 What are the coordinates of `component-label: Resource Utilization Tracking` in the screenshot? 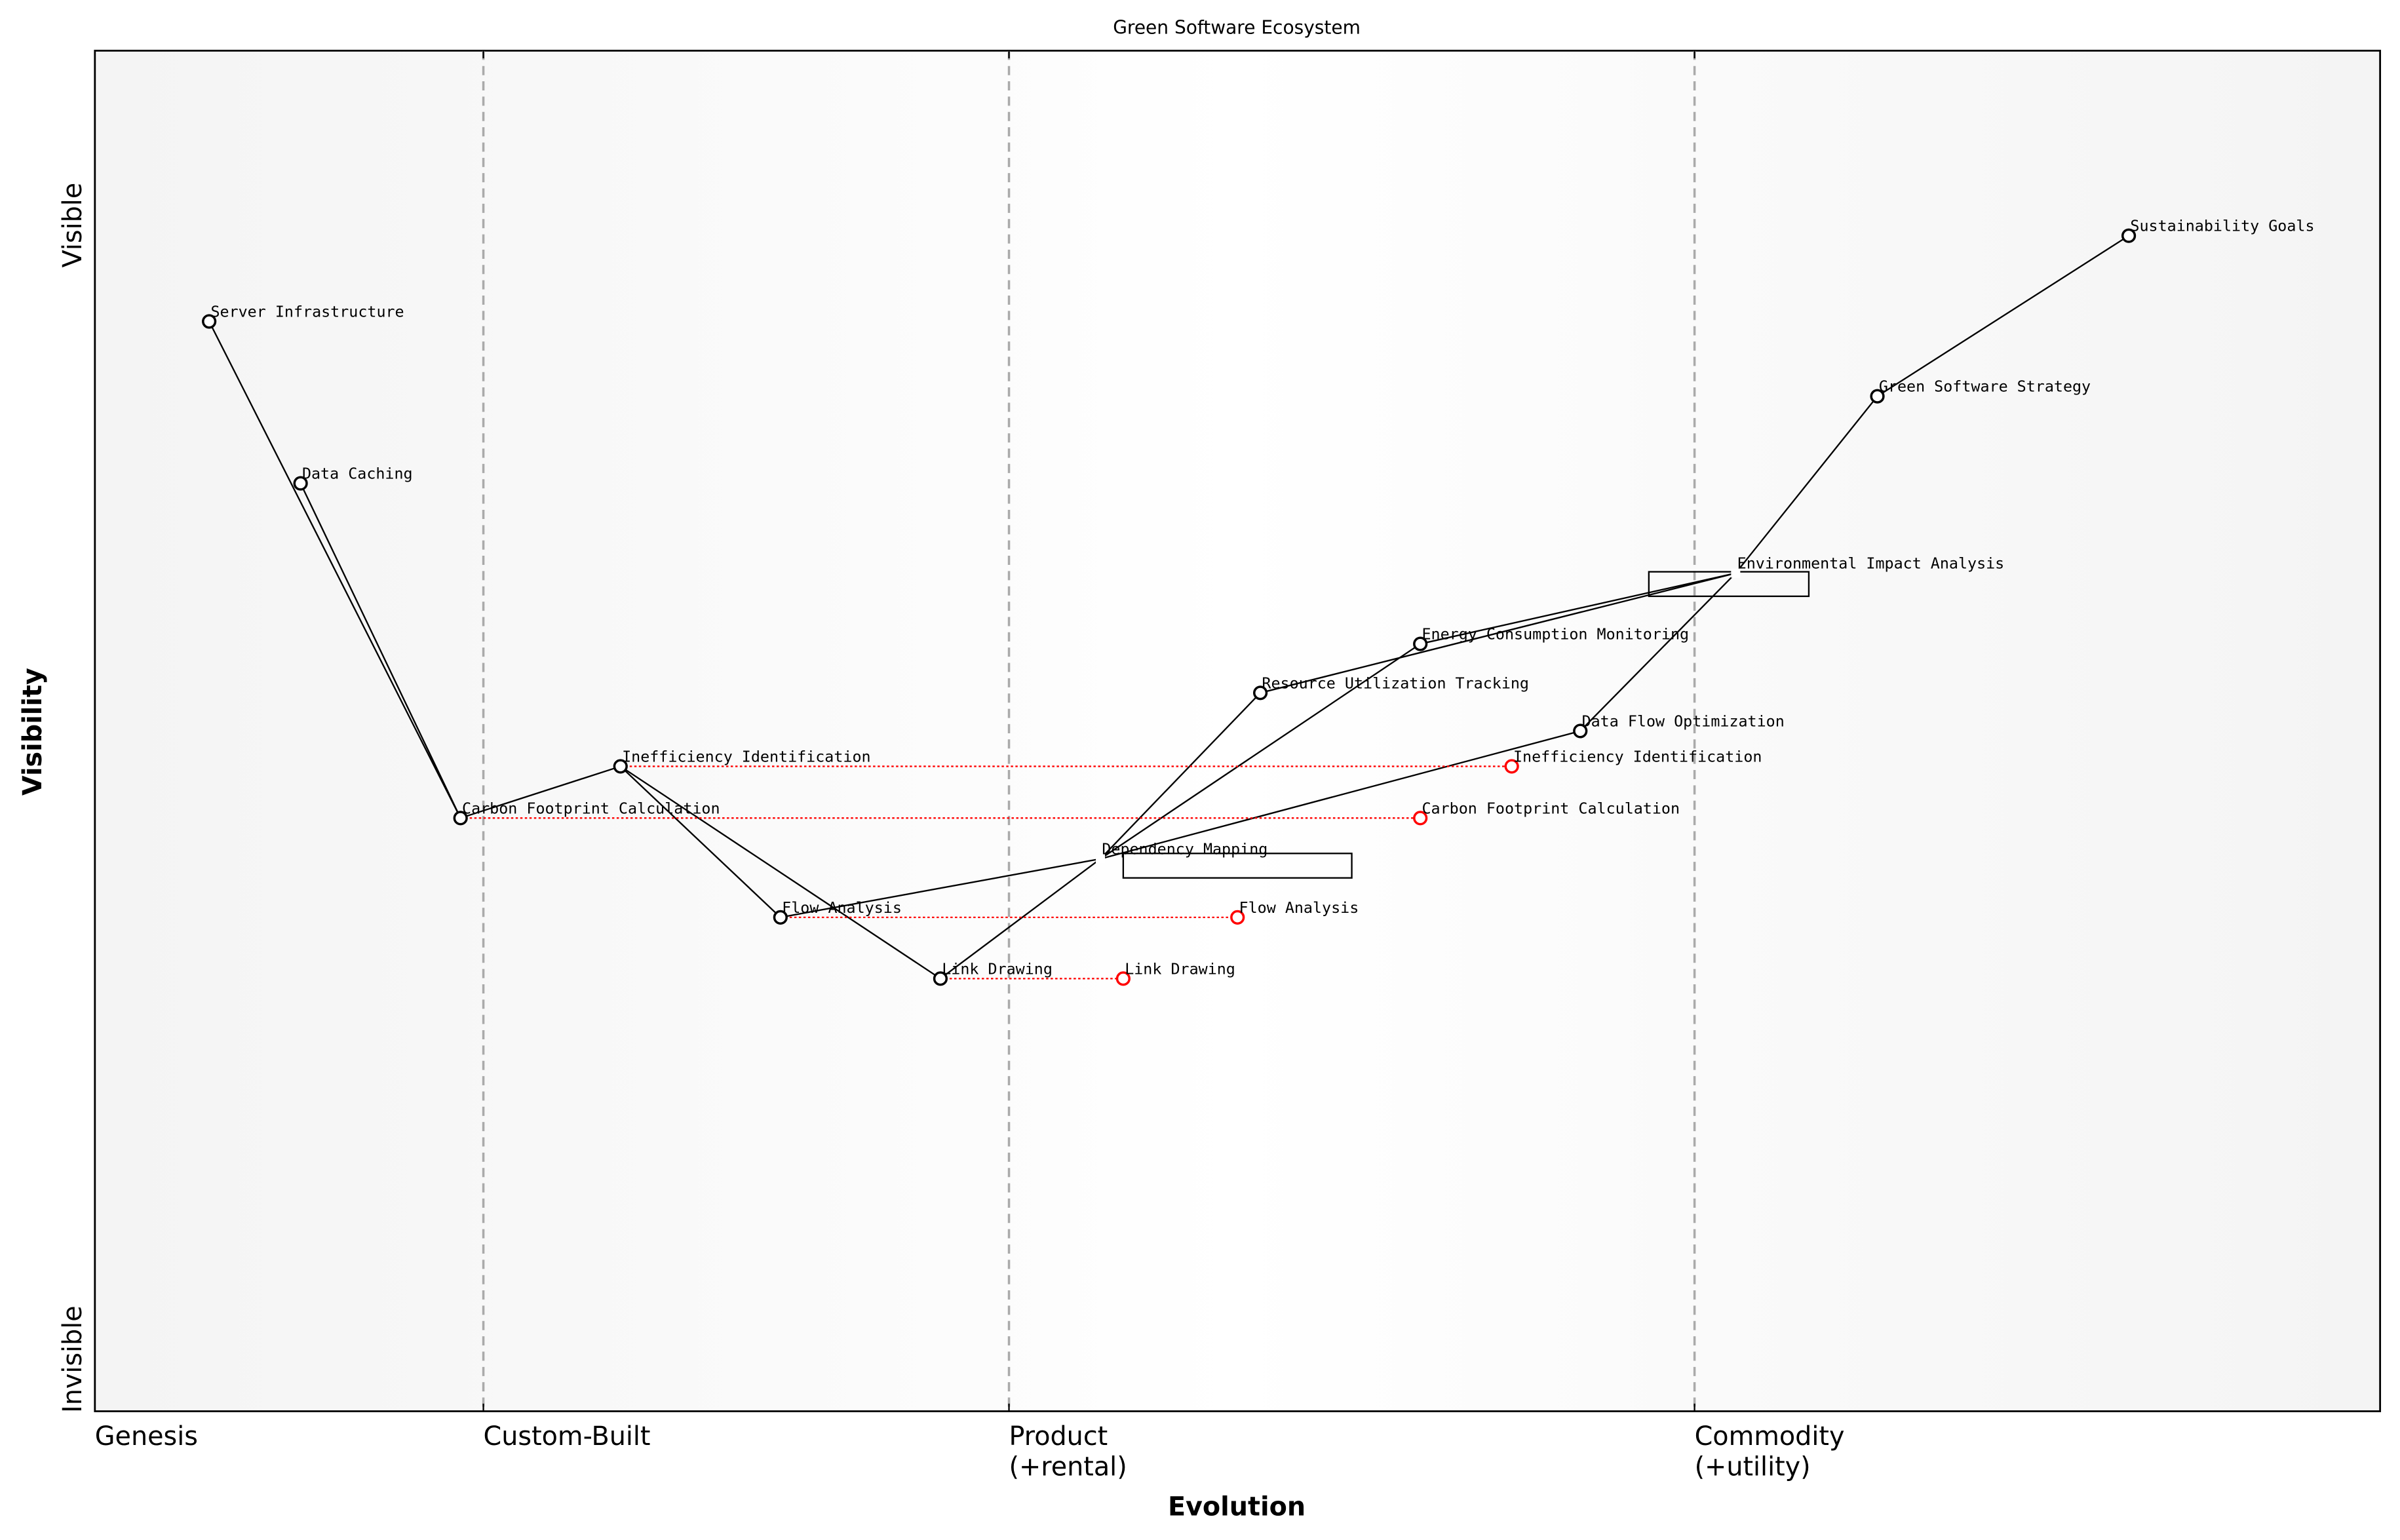 It's located at (1395, 683).